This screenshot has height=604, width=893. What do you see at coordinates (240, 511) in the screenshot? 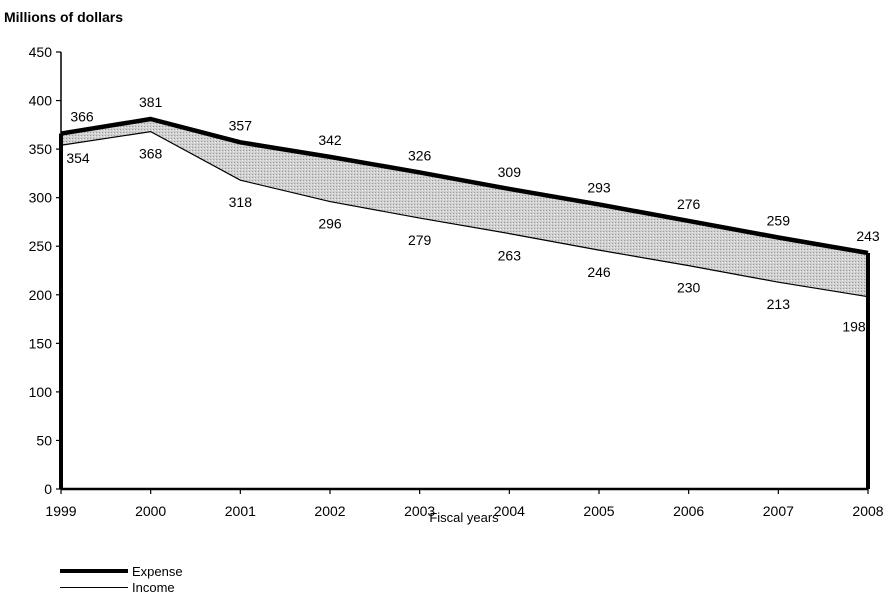
I see `x-tick-label: 2001` at bounding box center [240, 511].